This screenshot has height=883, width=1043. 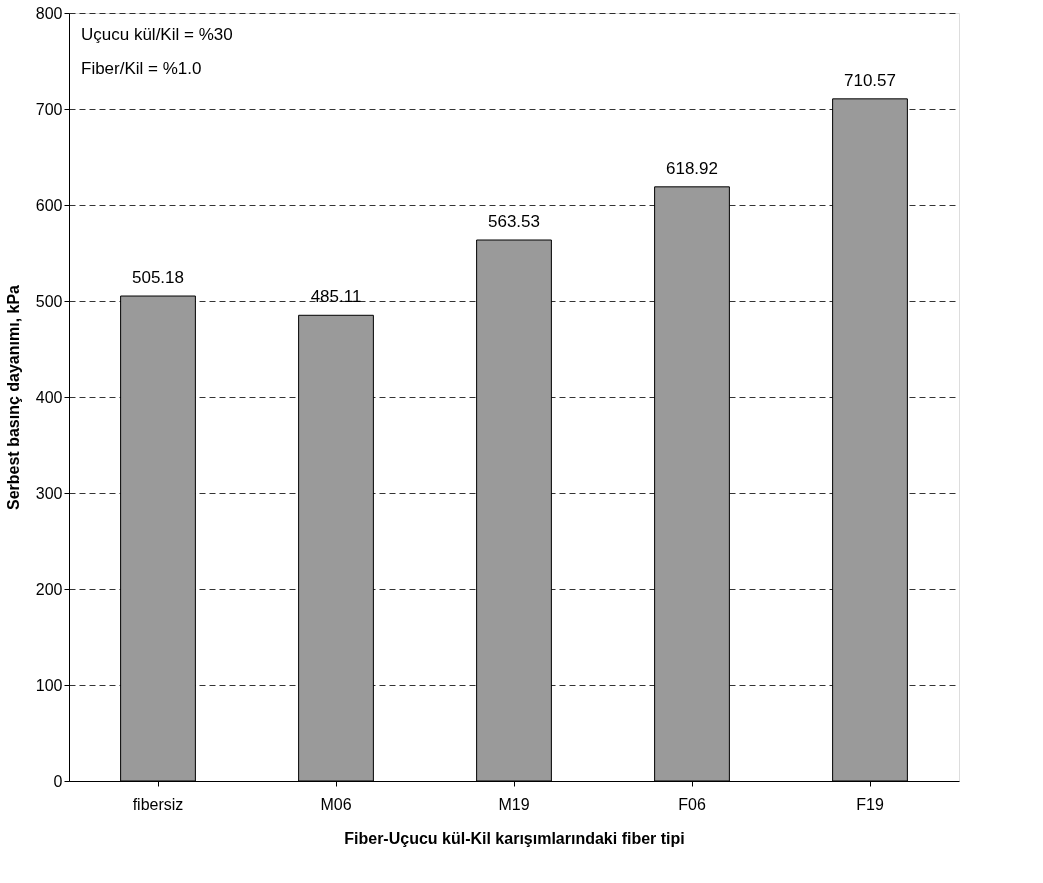 What do you see at coordinates (49, 13) in the screenshot?
I see `y-tick-label: 800` at bounding box center [49, 13].